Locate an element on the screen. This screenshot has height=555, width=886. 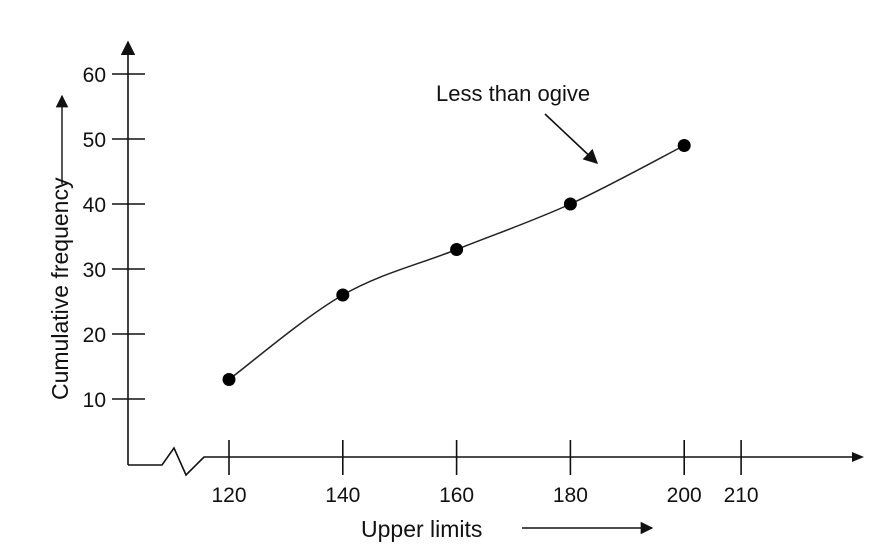
ogive-annotation-label: Less than ogive is located at coordinates (513, 93).